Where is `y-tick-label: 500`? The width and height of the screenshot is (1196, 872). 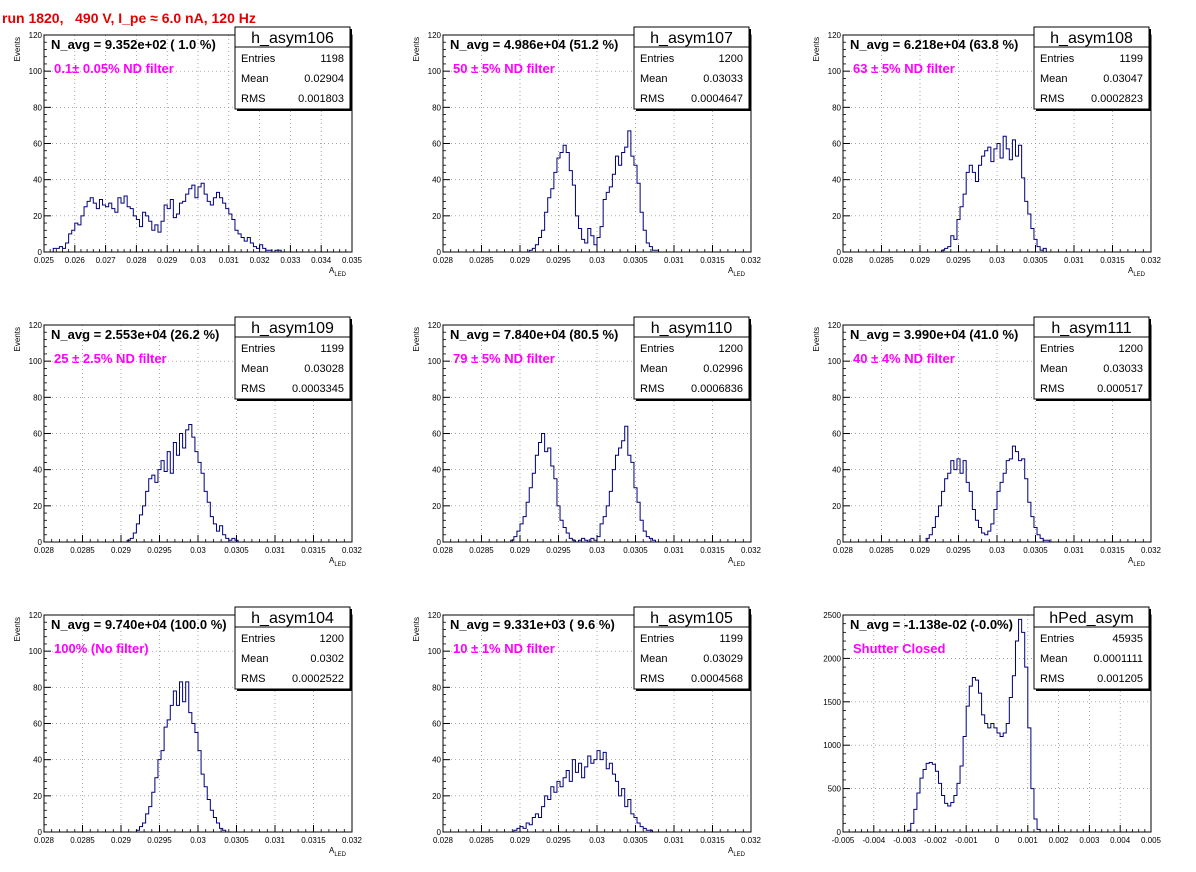 y-tick-label: 500 is located at coordinates (835, 789).